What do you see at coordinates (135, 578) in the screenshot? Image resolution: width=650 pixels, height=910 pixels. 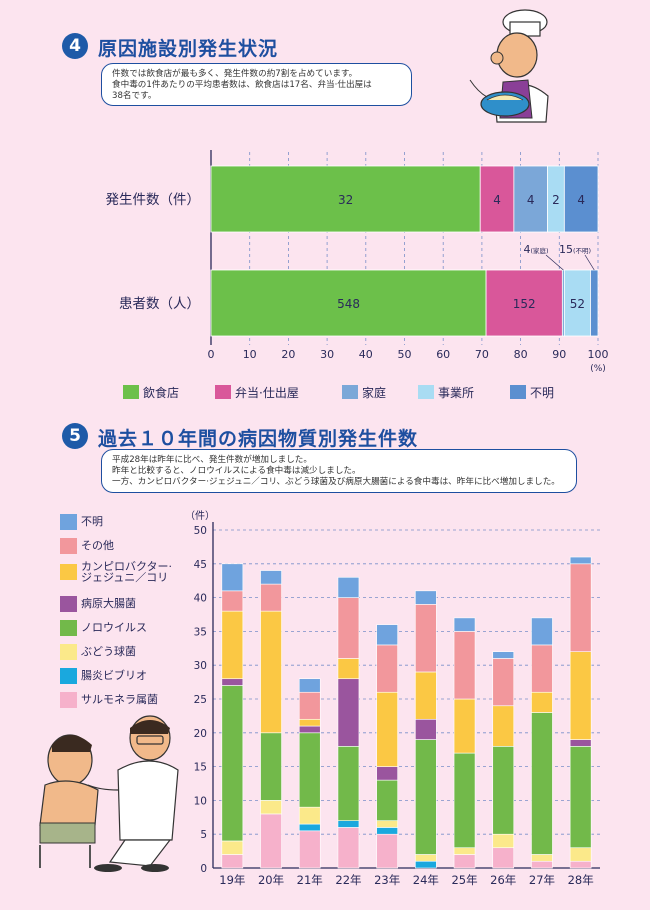 I see `legend2-campylobacter: カンピロバクター· ジェジュニ／コリ` at bounding box center [135, 578].